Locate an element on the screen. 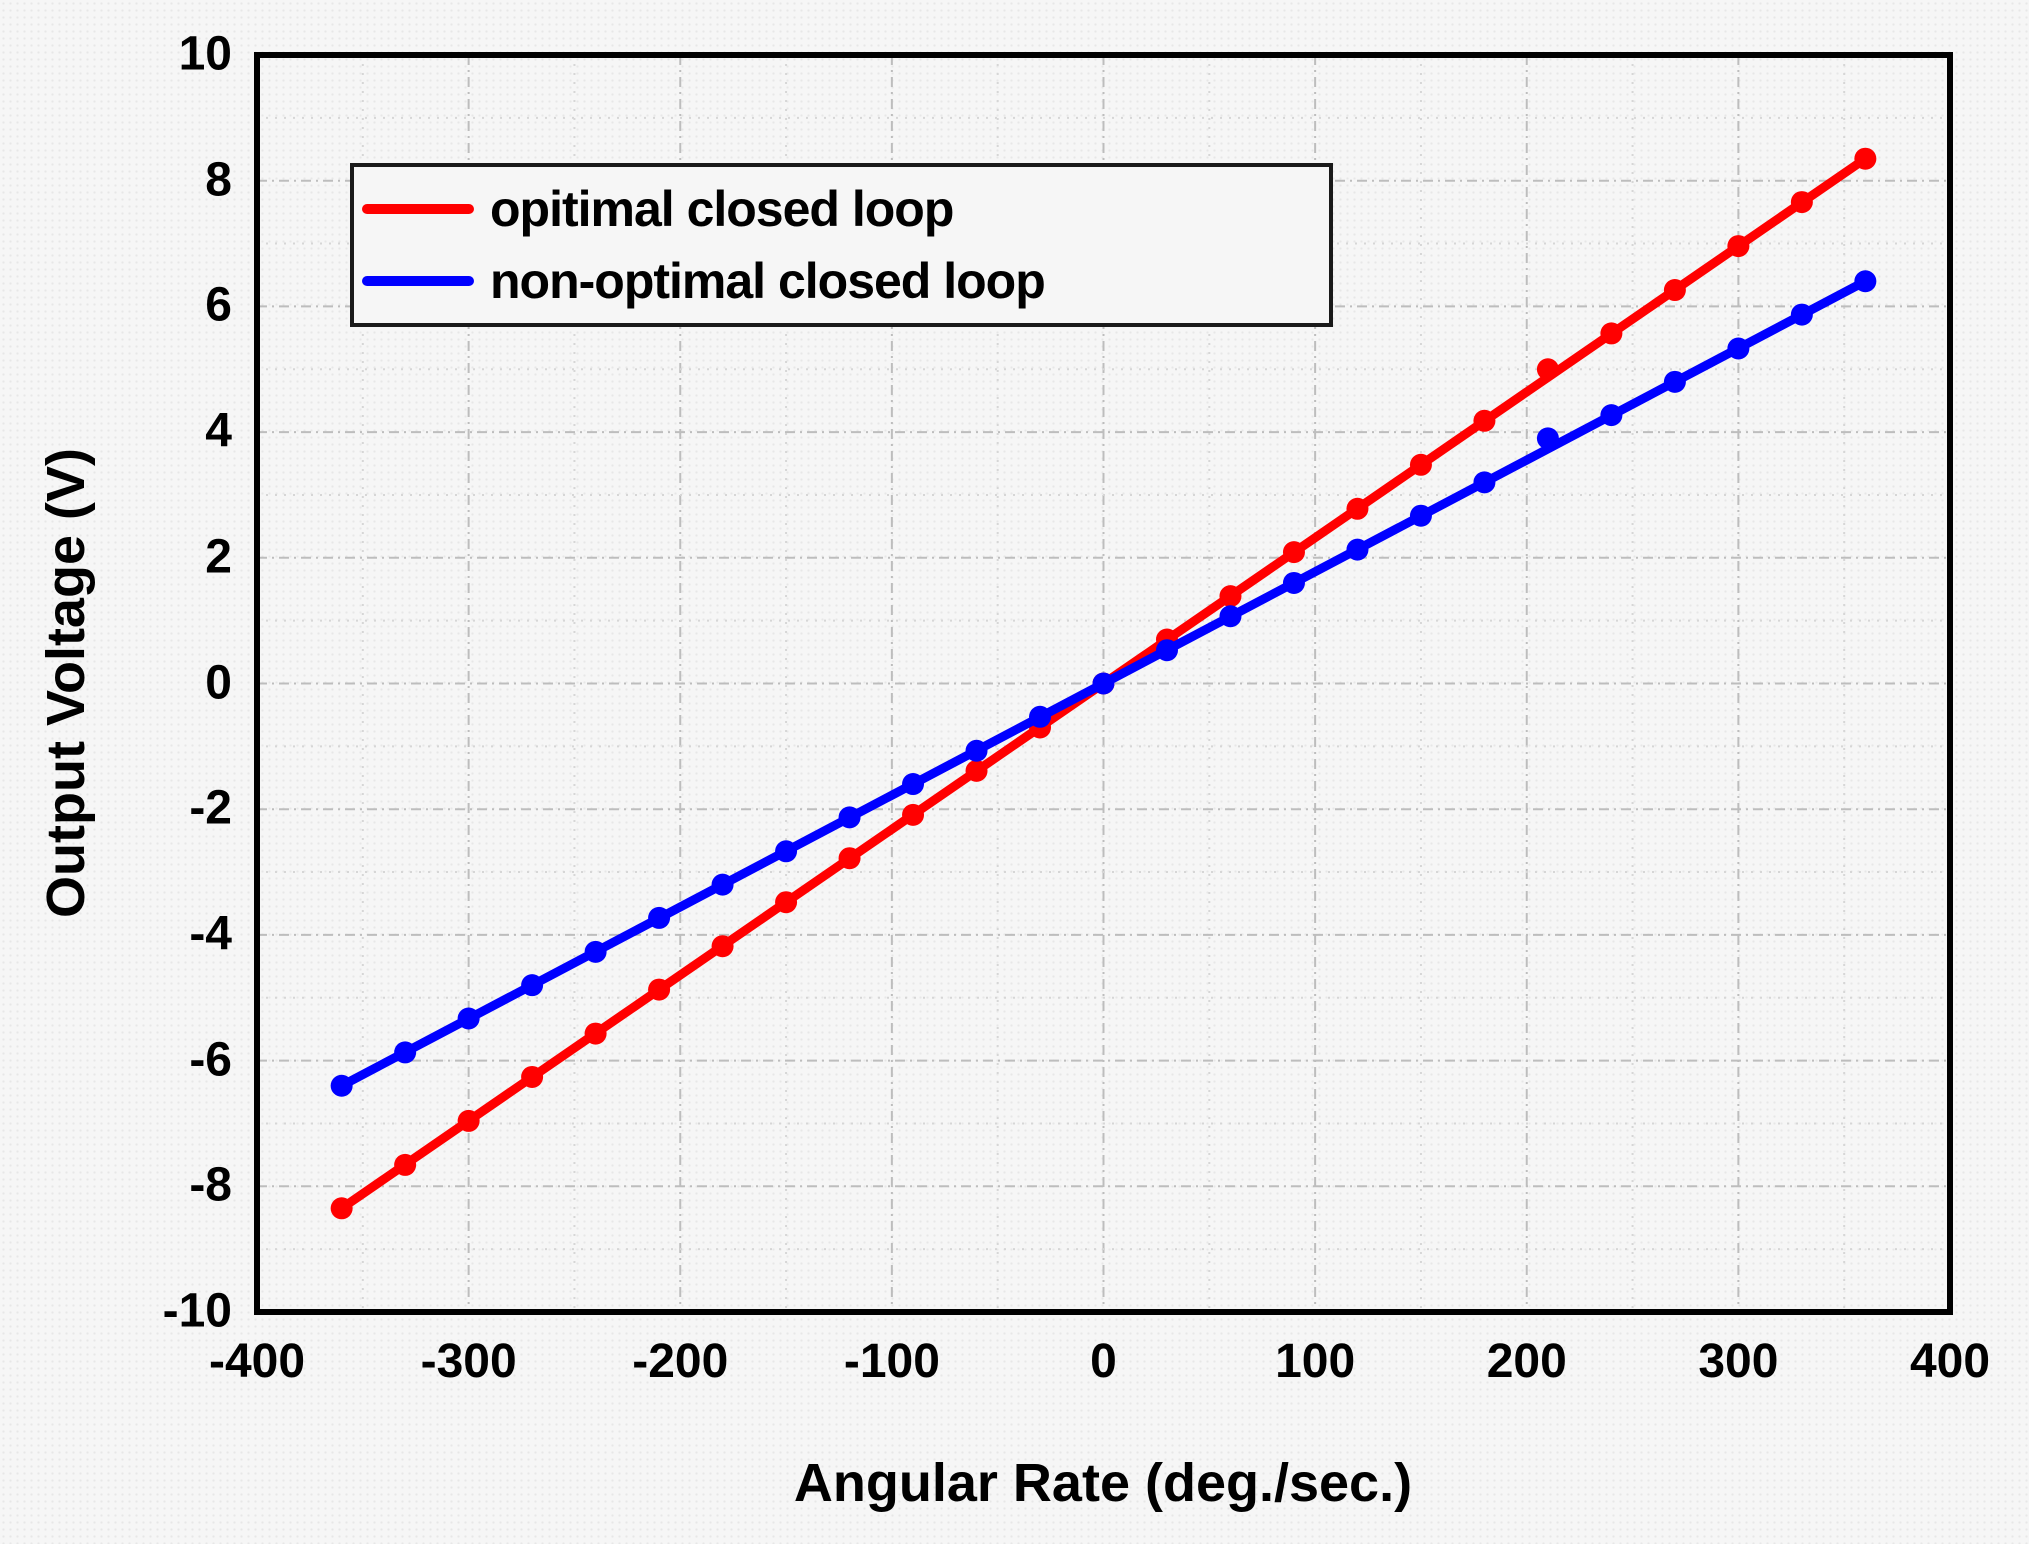 The height and width of the screenshot is (1544, 2029). y-tick-label: -6 is located at coordinates (210, 1060).